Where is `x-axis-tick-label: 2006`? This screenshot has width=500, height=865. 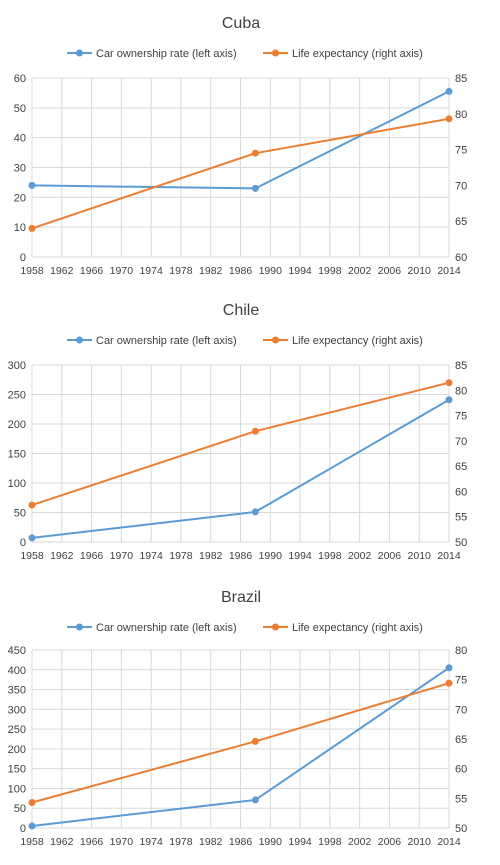
x-axis-tick-label: 2006 is located at coordinates (390, 842).